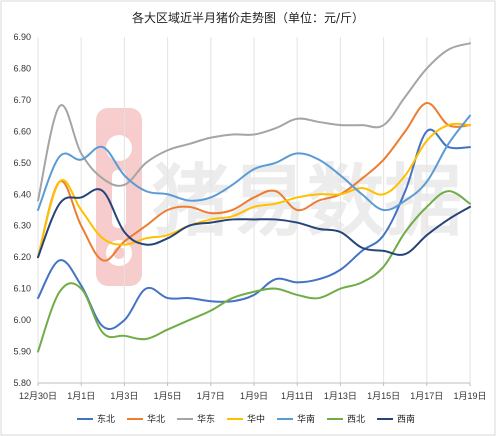 The height and width of the screenshot is (436, 496). I want to click on y-tick-label: 6.10, so click(22, 289).